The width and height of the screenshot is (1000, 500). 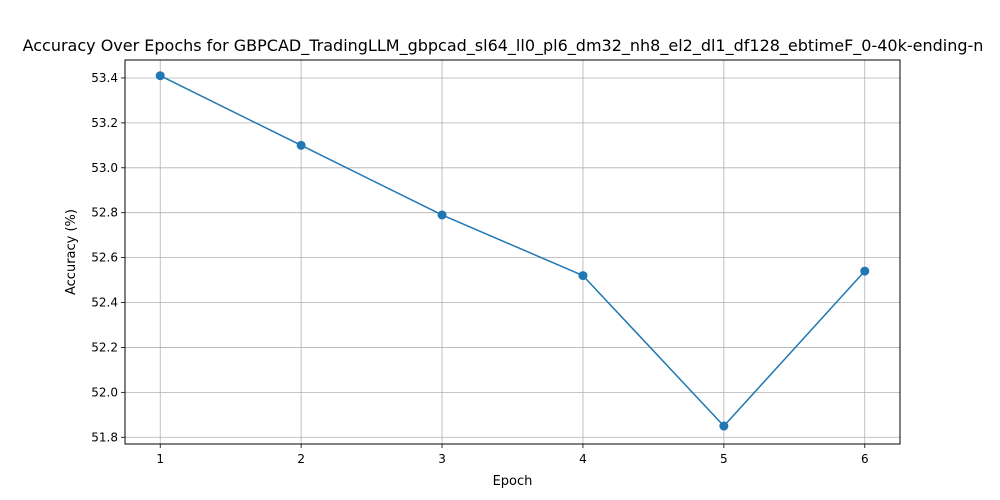 What do you see at coordinates (104, 168) in the screenshot?
I see `y-tick-label: 53.0` at bounding box center [104, 168].